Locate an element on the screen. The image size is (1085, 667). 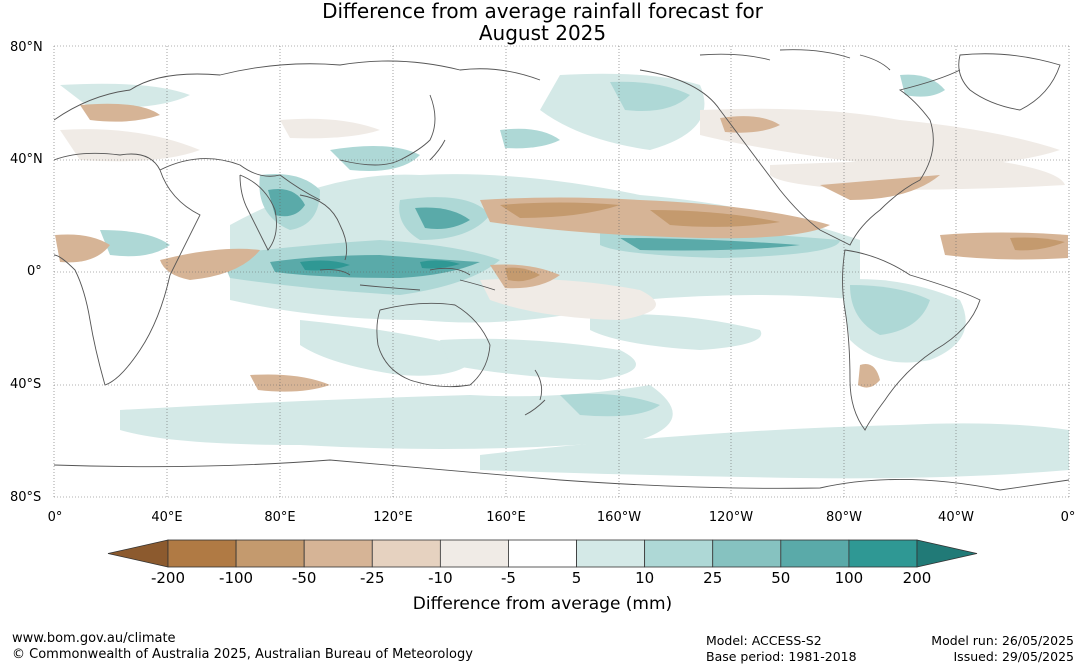
colorbar-tick-label: -5 is located at coordinates (508, 578).